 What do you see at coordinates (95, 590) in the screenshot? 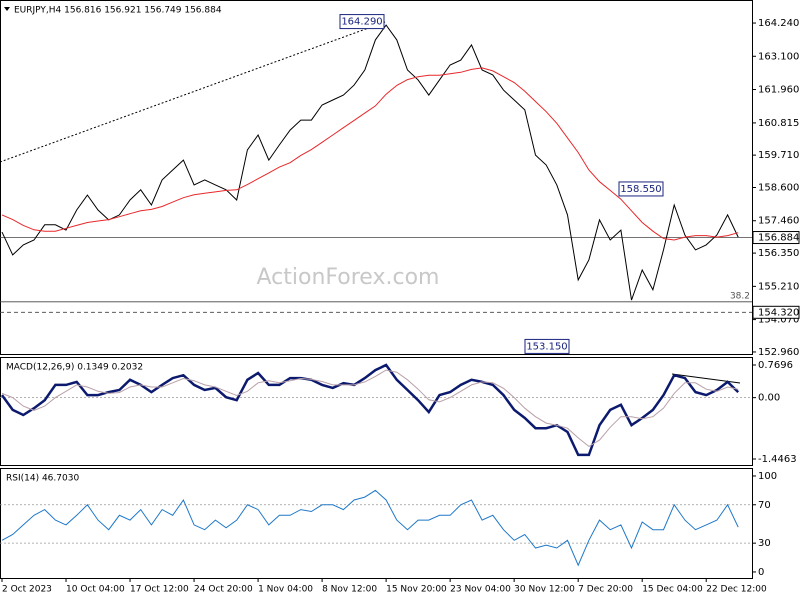
I see `x-tick-label: 10 Oct 04:00` at bounding box center [95, 590].